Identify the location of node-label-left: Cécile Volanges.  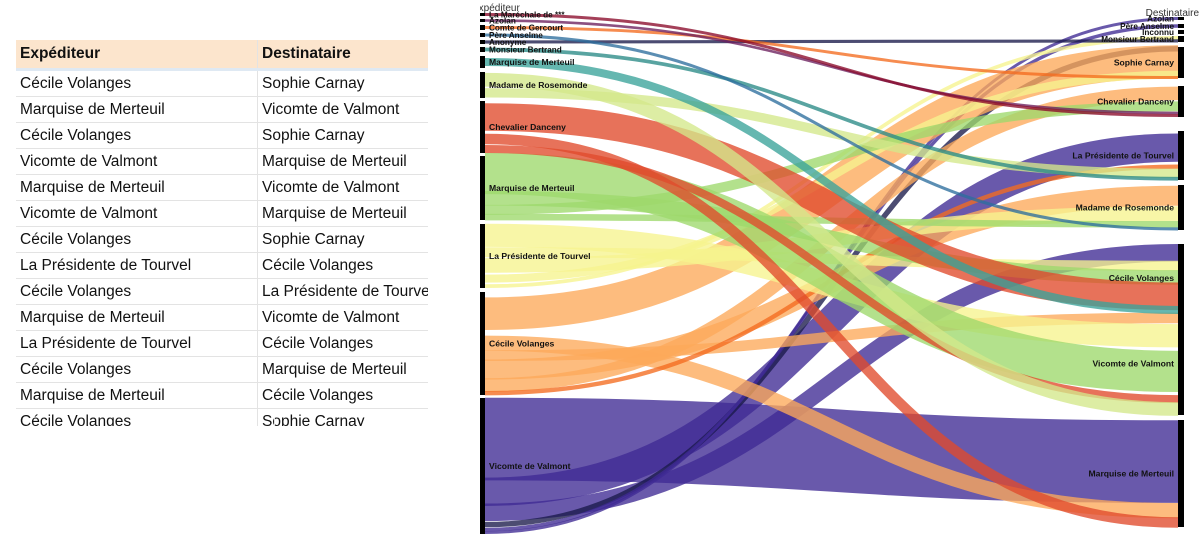
(521, 344).